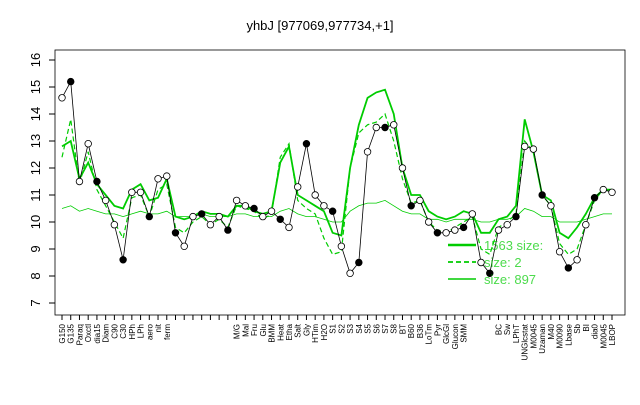  What do you see at coordinates (350, 328) in the screenshot?
I see `x-tick-label: S3` at bounding box center [350, 328].